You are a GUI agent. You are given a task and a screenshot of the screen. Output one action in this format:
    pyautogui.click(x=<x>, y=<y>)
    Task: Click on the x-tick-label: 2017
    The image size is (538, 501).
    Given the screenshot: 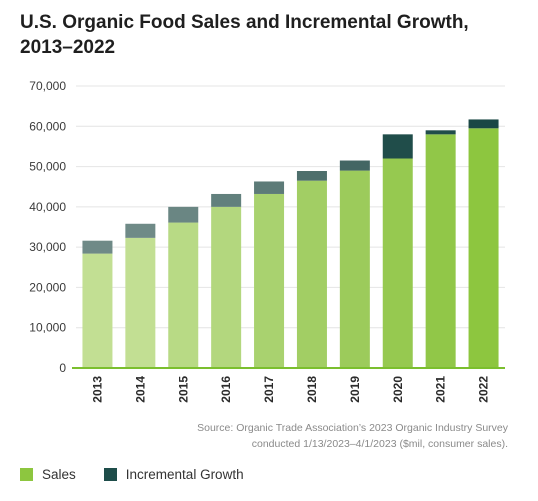 What is the action you would take?
    pyautogui.click(x=269, y=389)
    